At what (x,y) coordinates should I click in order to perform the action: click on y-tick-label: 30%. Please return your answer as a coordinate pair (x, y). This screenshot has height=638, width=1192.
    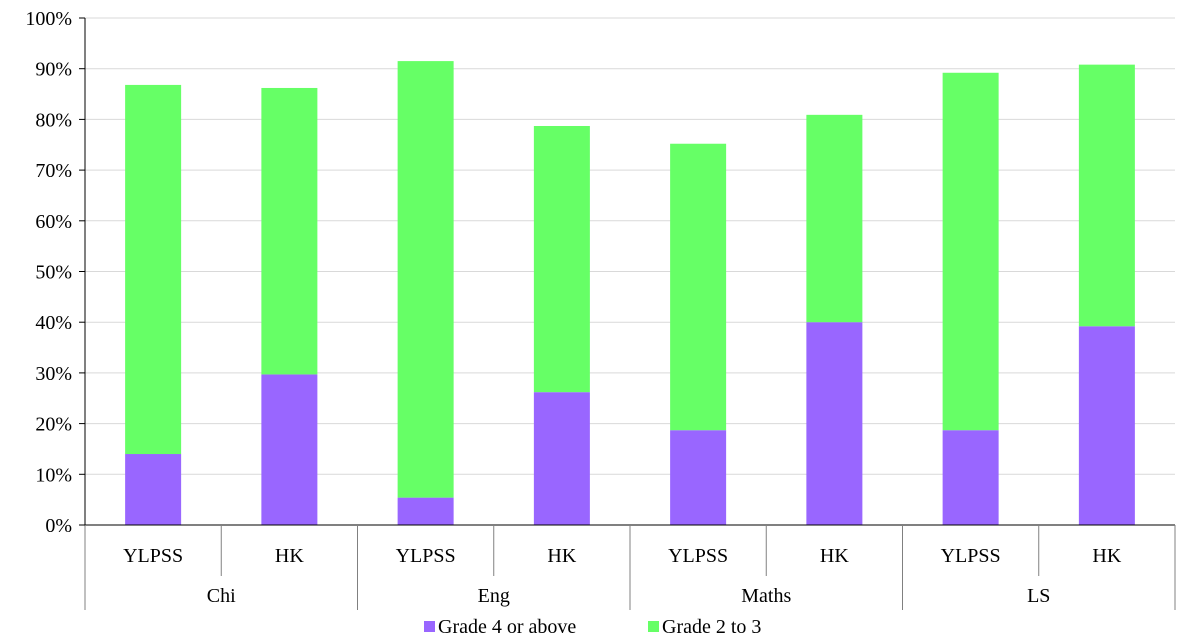
    Looking at the image, I should click on (53, 374).